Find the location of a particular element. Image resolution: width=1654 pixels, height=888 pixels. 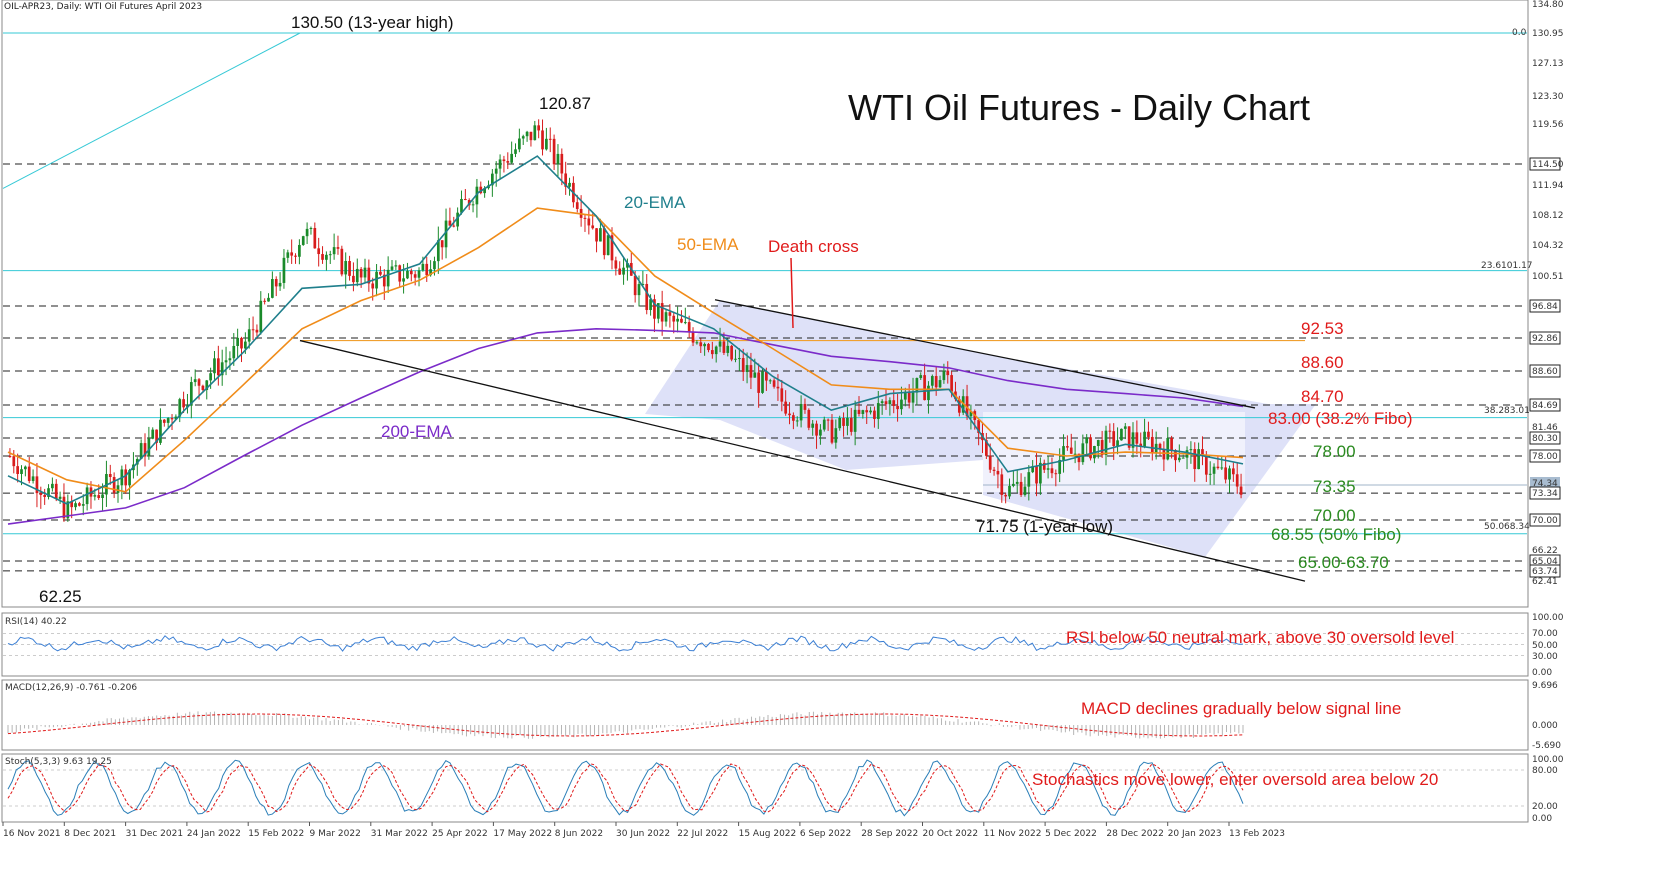

date-tick: 15 Feb 2022 is located at coordinates (276, 834).